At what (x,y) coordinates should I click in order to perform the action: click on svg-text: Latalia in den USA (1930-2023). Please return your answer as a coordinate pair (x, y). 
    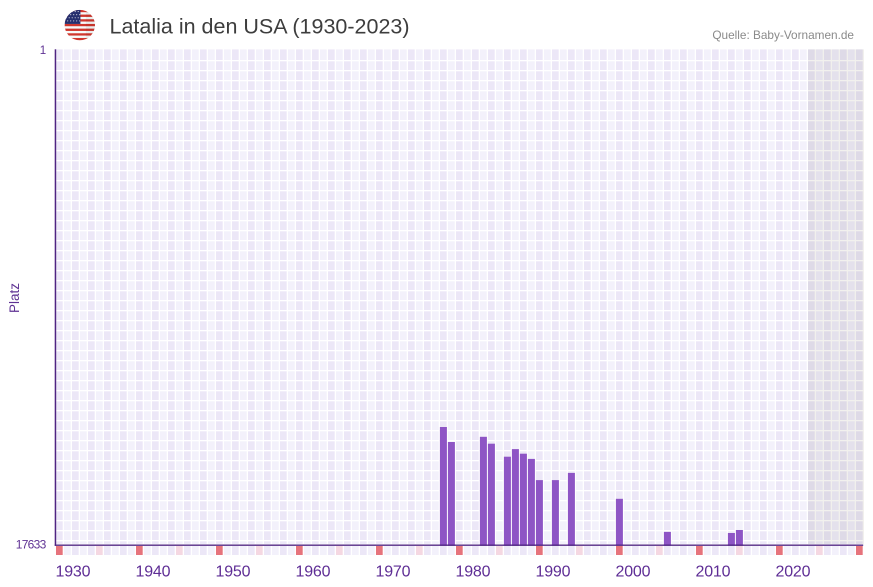
    Looking at the image, I should click on (260, 27).